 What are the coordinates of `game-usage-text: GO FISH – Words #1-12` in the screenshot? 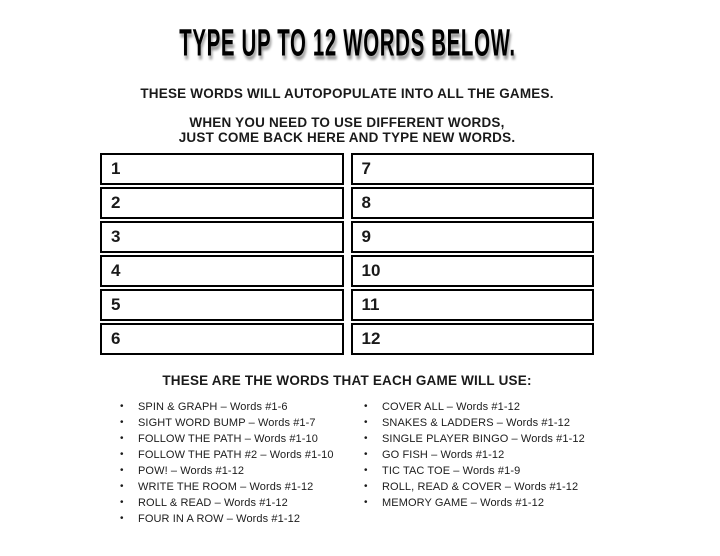 It's located at (443, 455).